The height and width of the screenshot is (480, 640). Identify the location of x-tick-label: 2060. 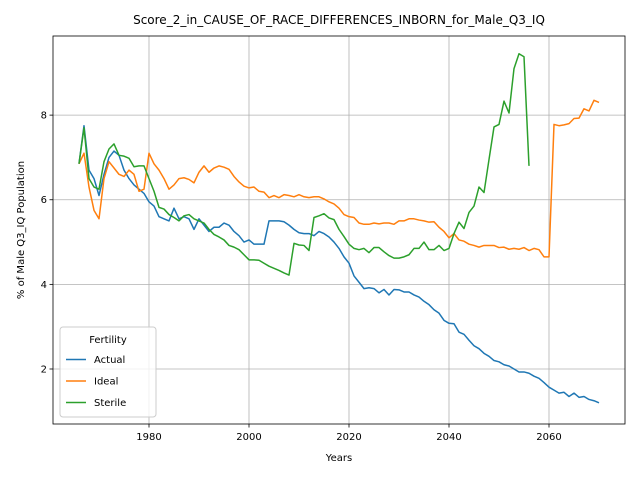
(548, 437).